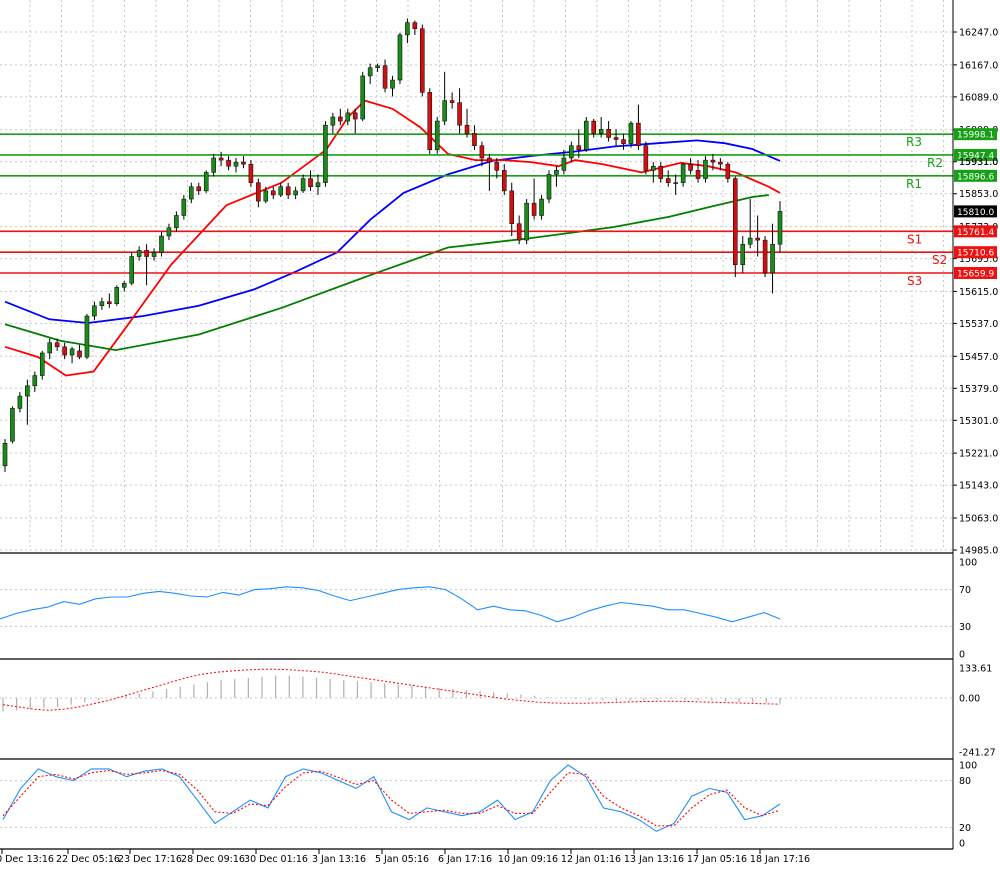 The height and width of the screenshot is (870, 1000). Describe the element at coordinates (939, 260) in the screenshot. I see `pivot-level-name: S2` at that location.